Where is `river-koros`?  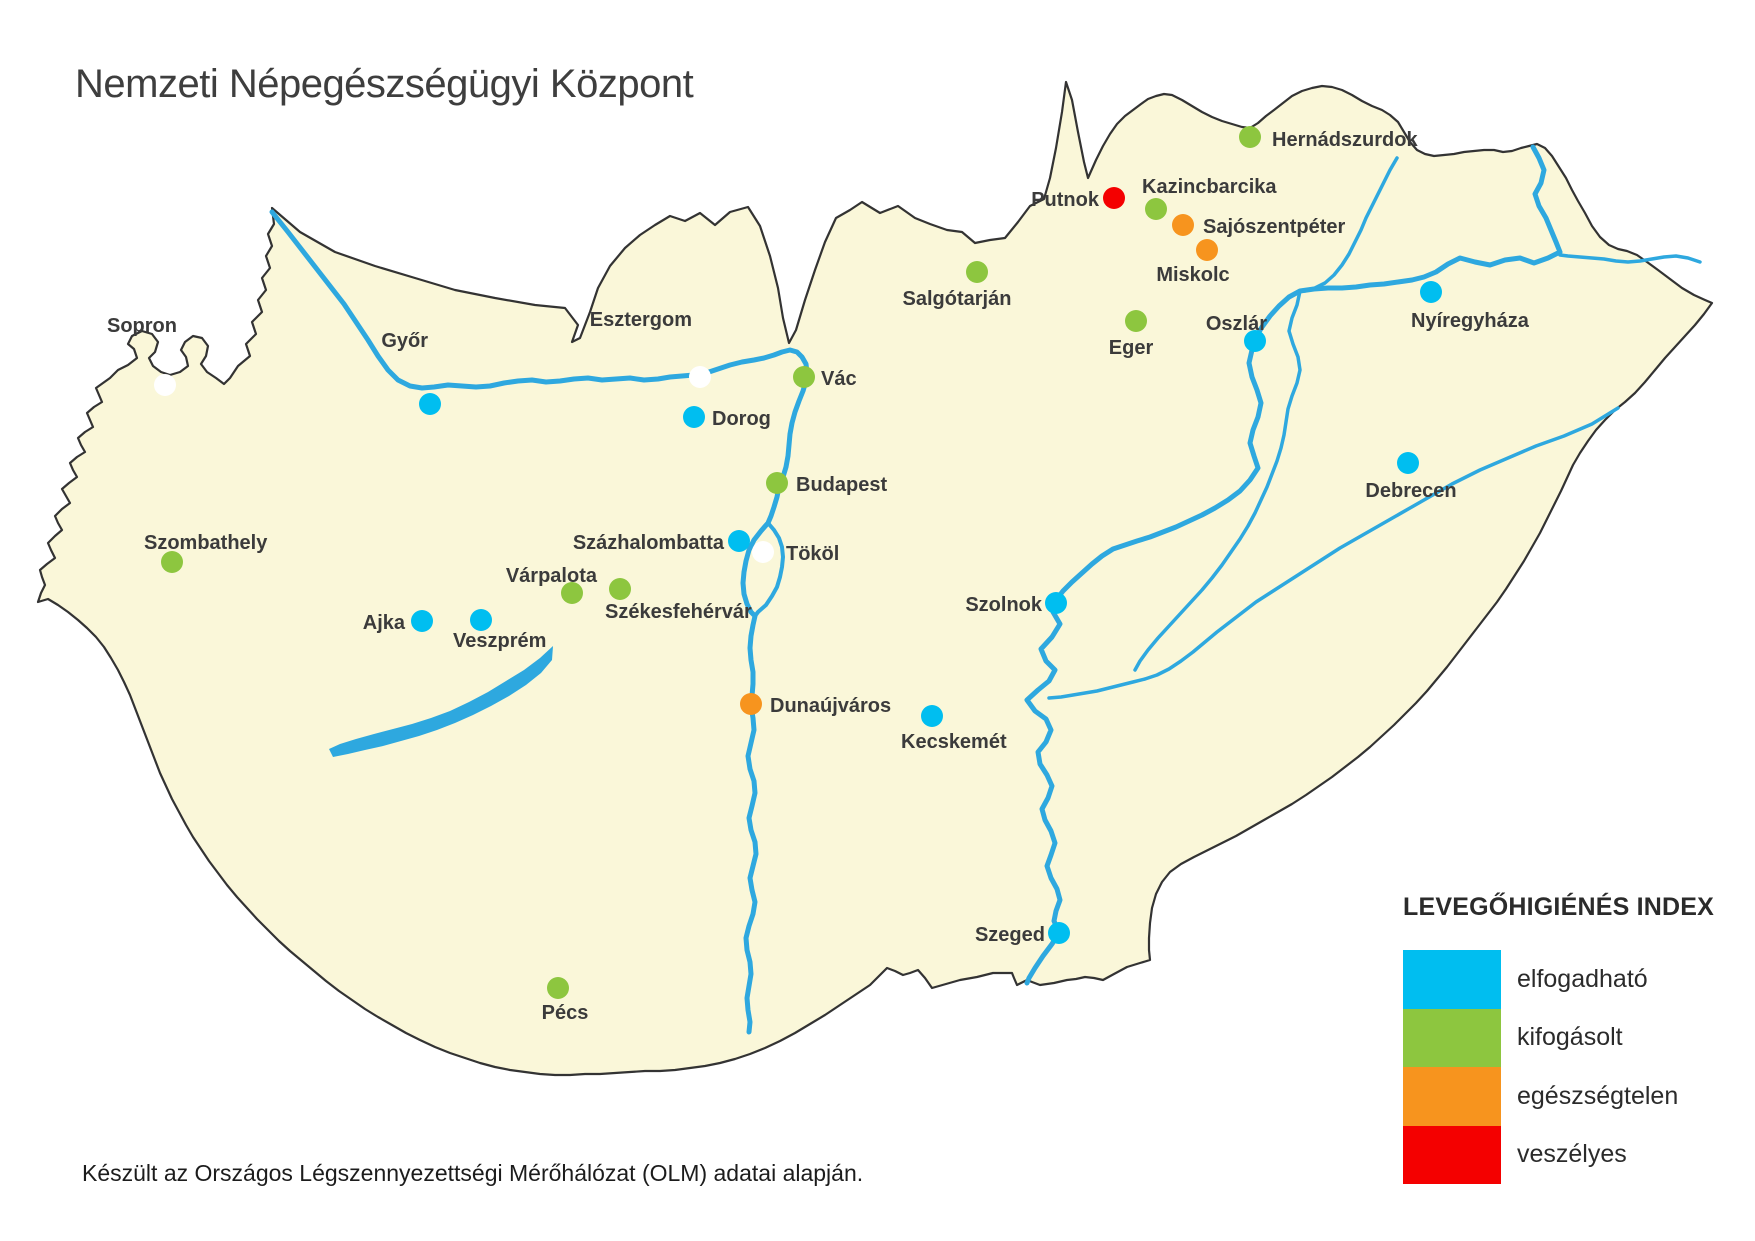 river-koros is located at coordinates (1333, 553).